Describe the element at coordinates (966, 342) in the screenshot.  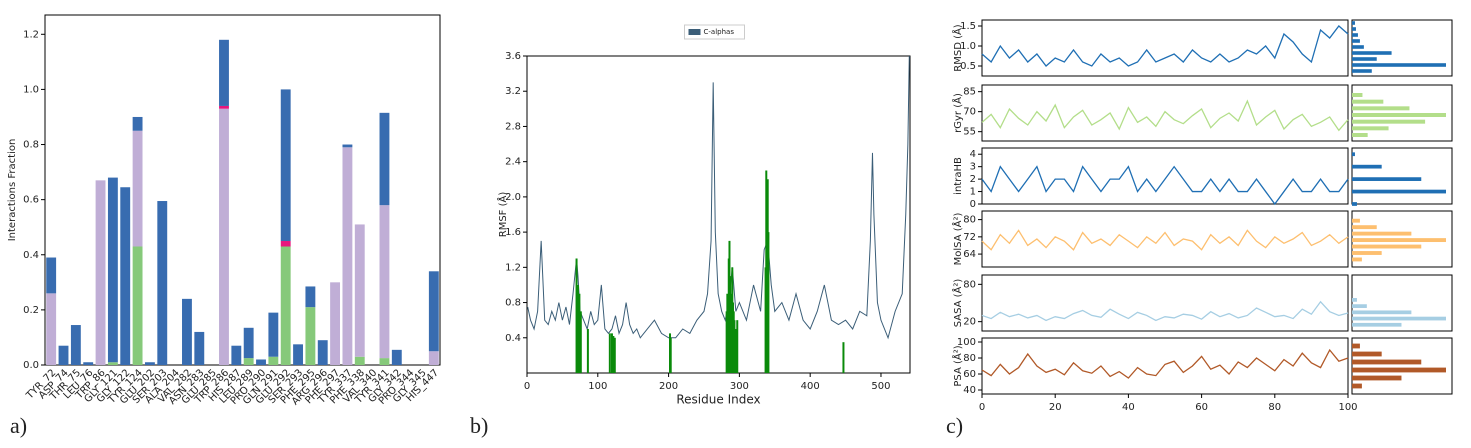
I see `y-tick-label: 100` at that location.